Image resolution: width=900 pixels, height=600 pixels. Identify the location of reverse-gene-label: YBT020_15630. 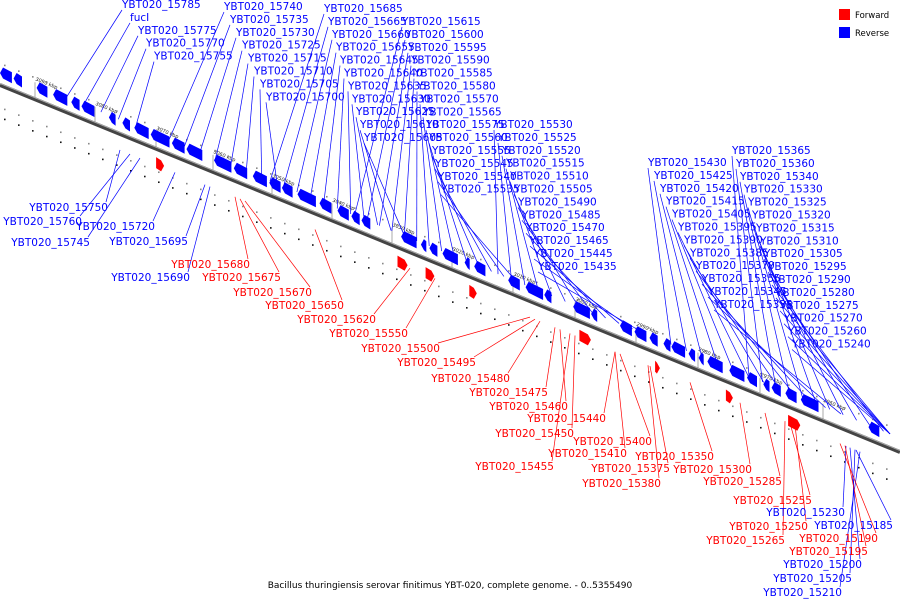
(391, 99).